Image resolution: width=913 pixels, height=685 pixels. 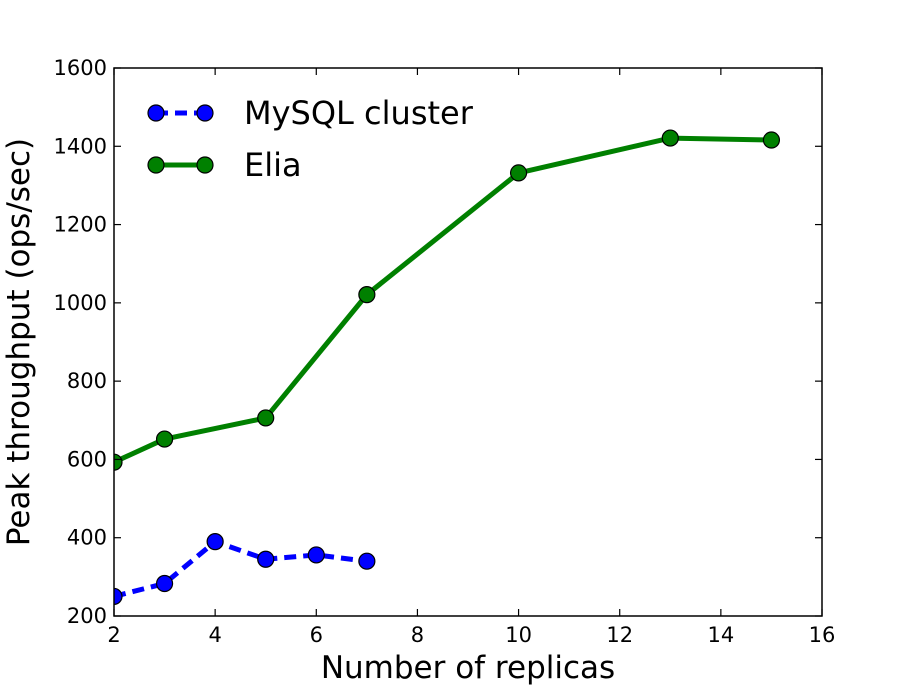 I want to click on legend: MySQL cluster Elia, so click(x=310, y=139).